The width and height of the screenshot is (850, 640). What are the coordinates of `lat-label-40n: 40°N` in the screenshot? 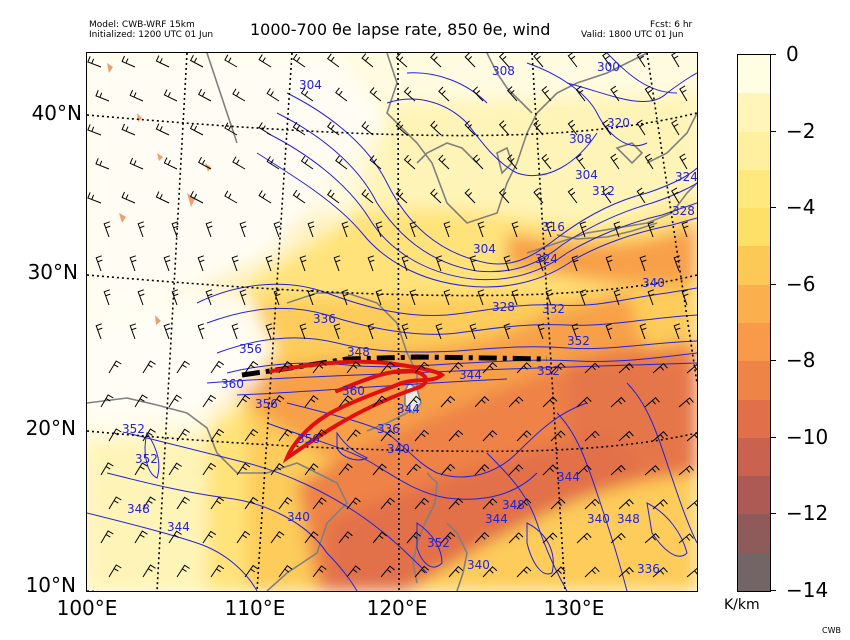 It's located at (56, 113).